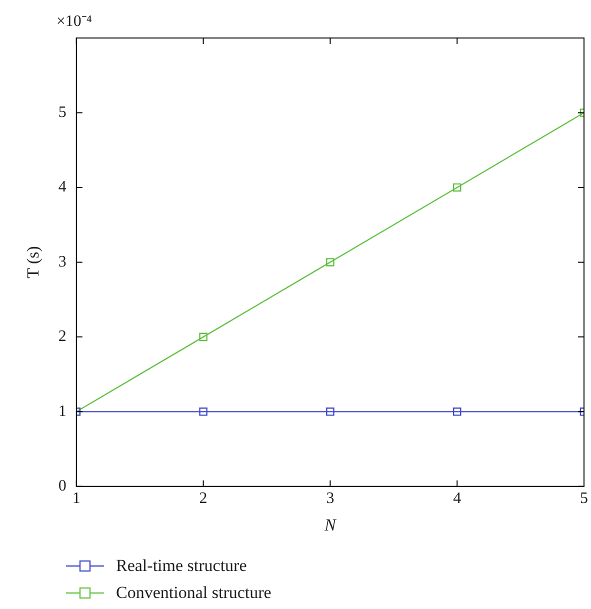 This screenshot has width=591, height=609. Describe the element at coordinates (181, 566) in the screenshot. I see `legend-label: Real-time structure` at that location.